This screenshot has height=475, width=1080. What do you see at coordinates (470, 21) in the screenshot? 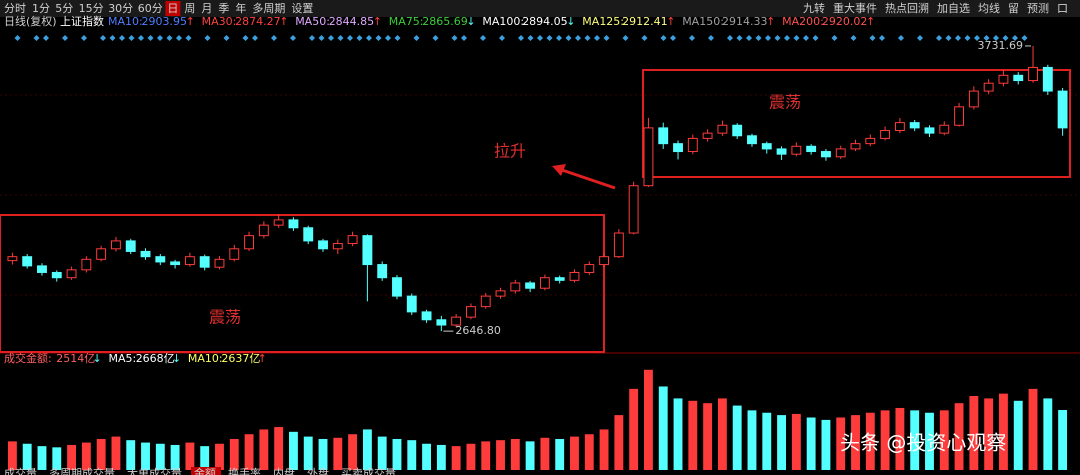
I see `ma-trend: ↓` at bounding box center [470, 21].